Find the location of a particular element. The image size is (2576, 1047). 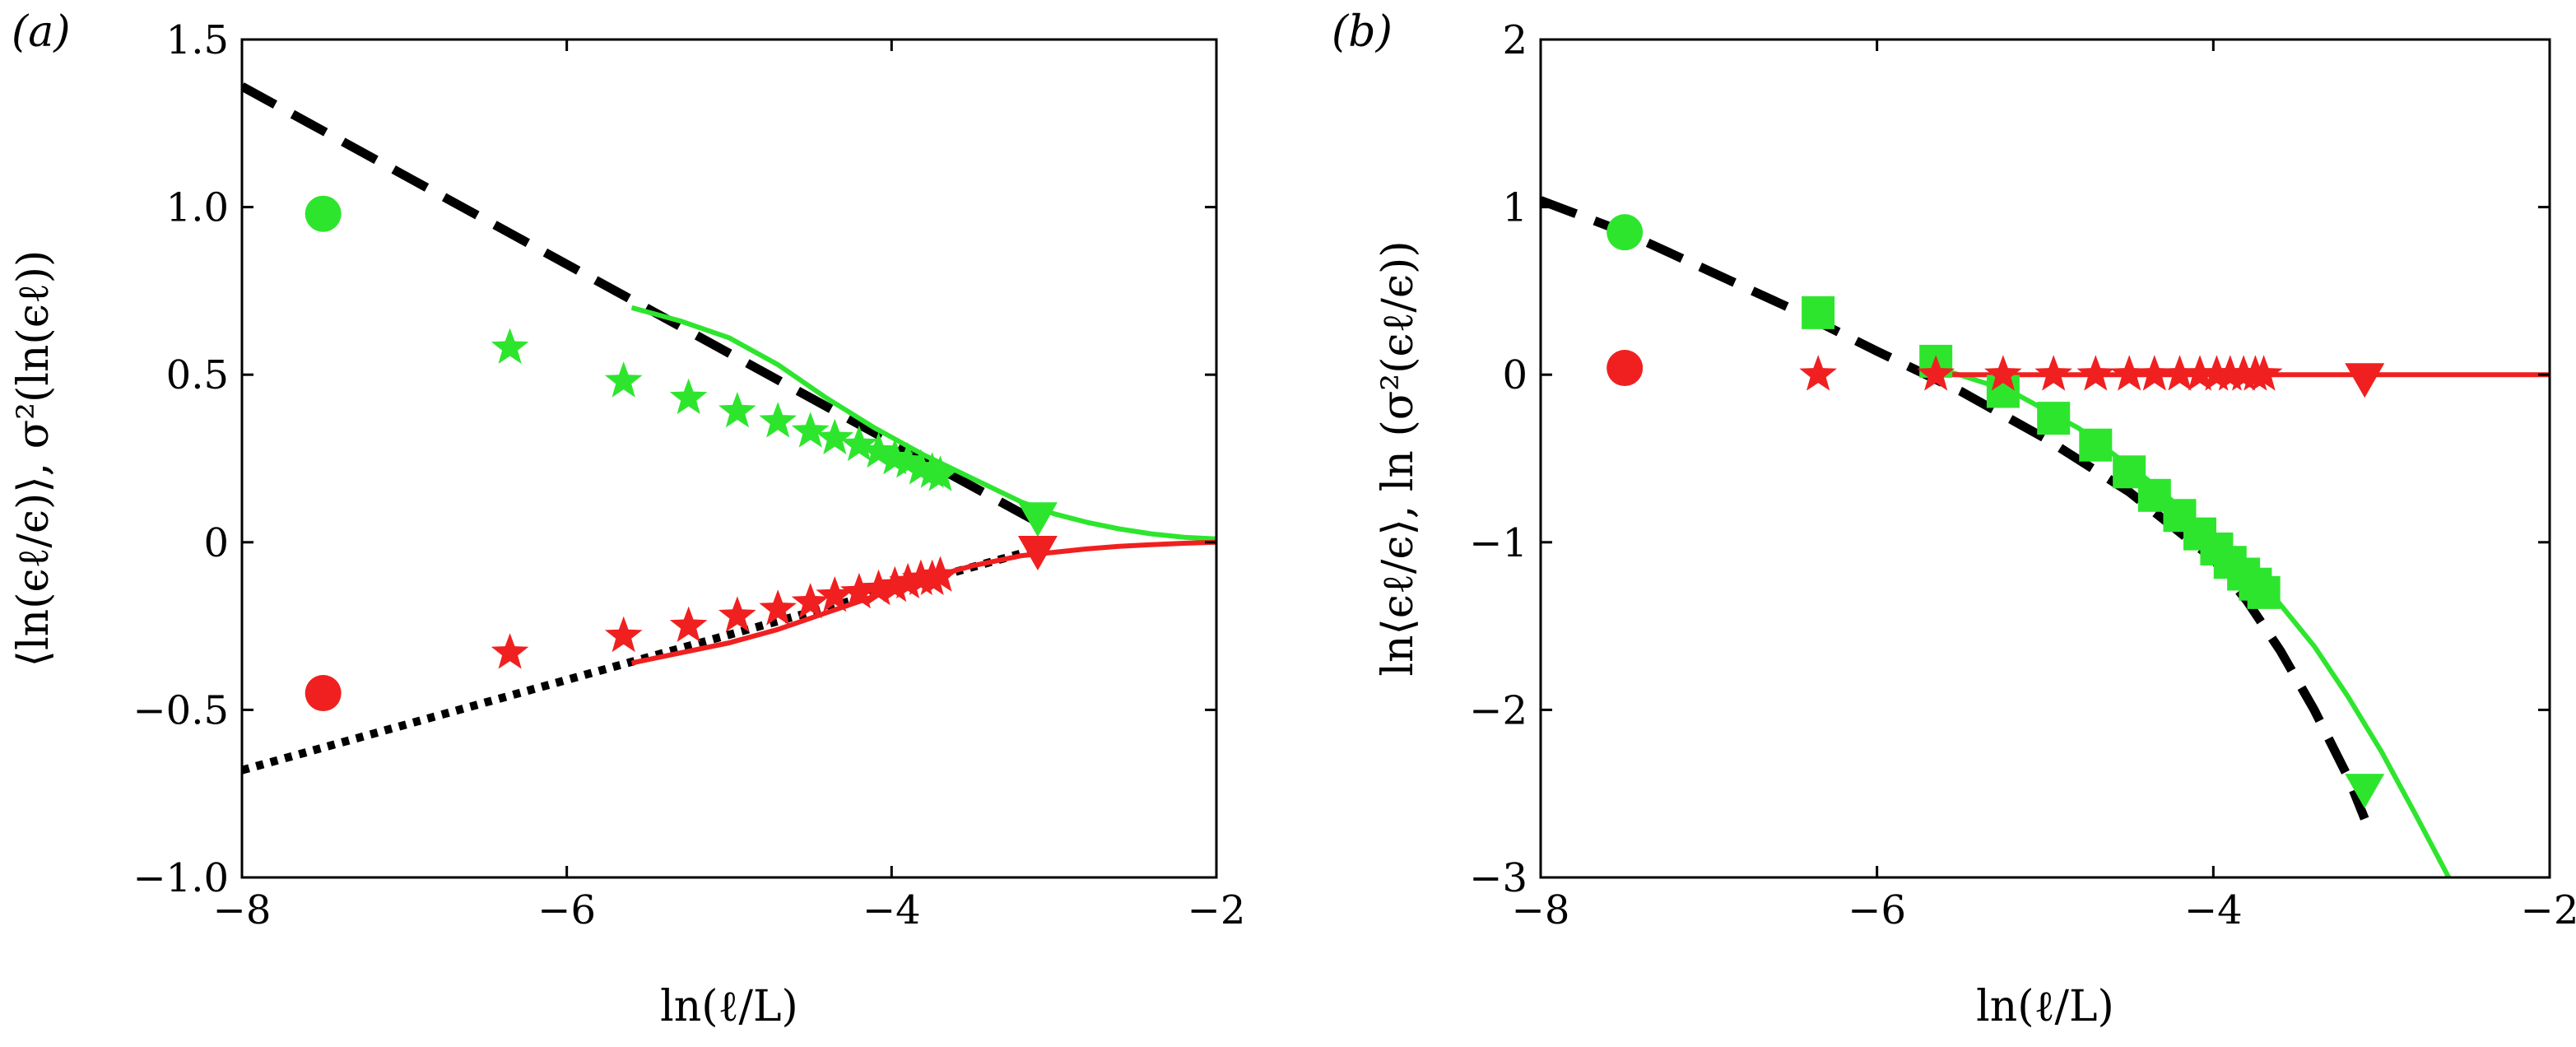

y-tick-label: −1.0 is located at coordinates (181, 878).